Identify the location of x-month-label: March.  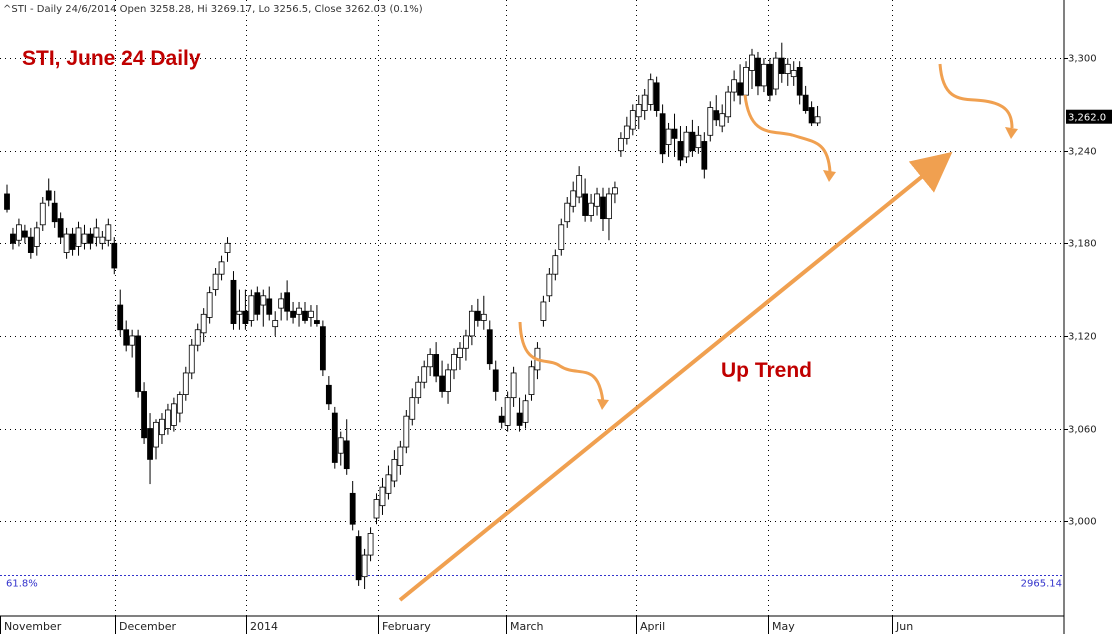
(527, 626).